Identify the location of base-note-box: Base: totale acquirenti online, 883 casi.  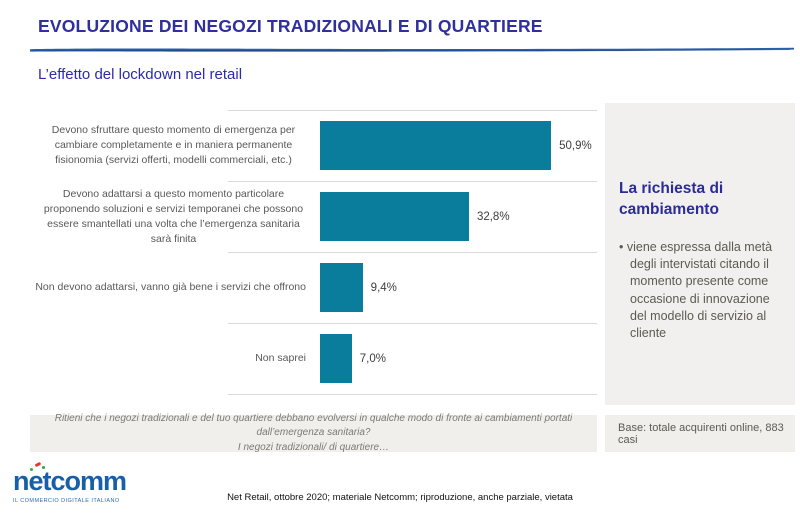
(700, 433).